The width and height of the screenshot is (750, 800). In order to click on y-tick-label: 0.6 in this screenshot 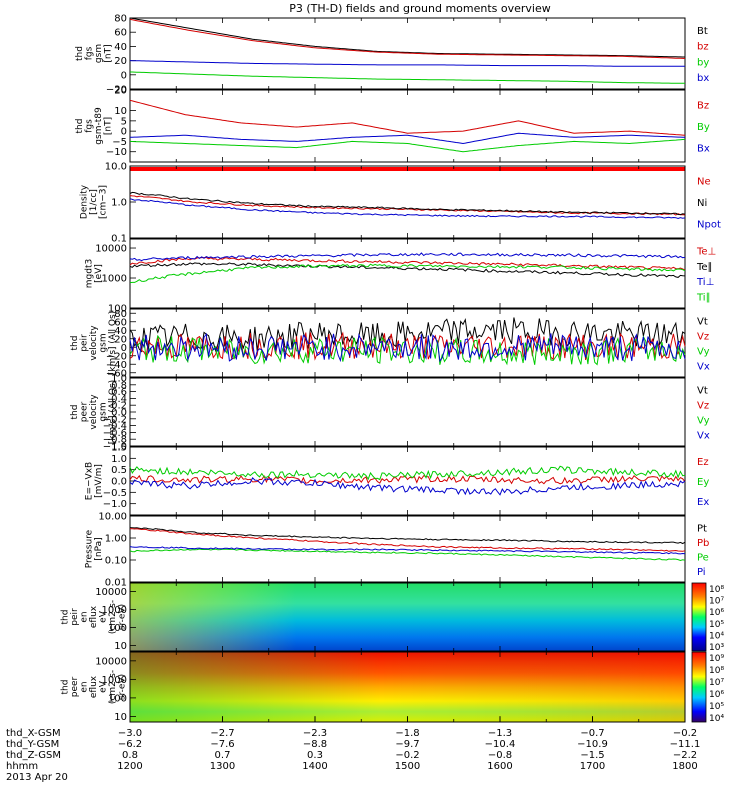, I will do `click(119, 392)`.